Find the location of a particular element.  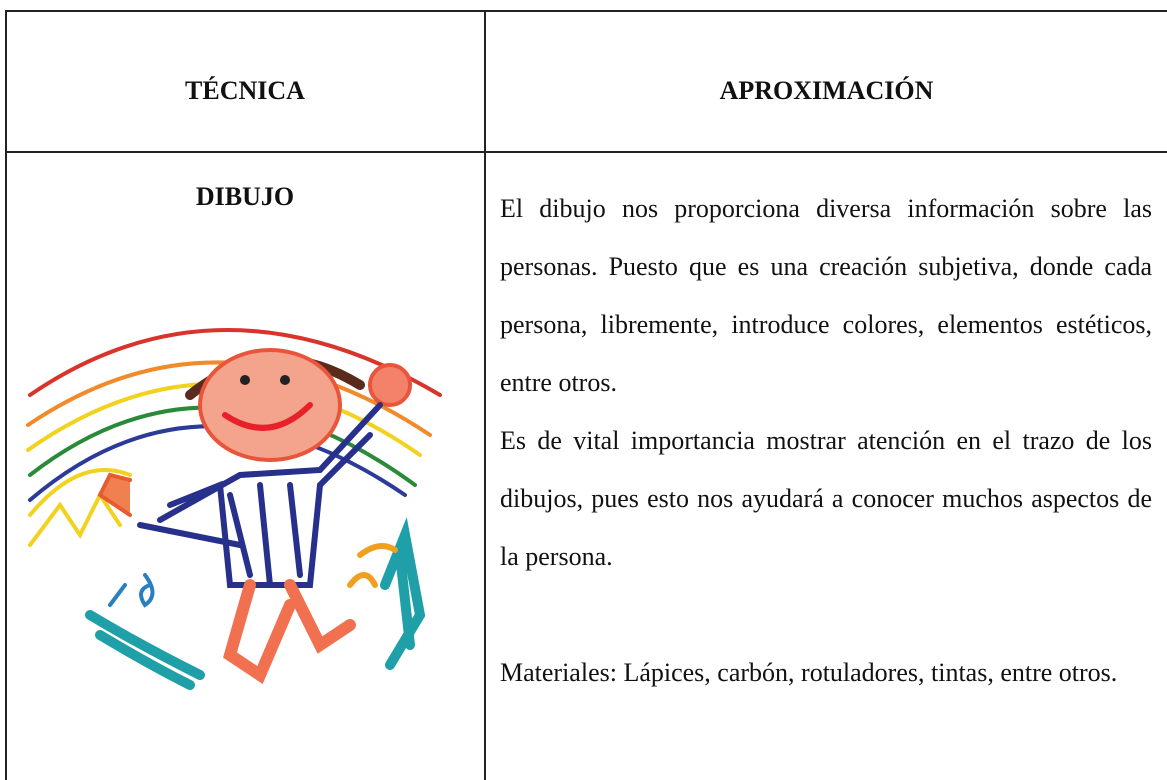

header-cell: TÉCNICA is located at coordinates (245, 90).